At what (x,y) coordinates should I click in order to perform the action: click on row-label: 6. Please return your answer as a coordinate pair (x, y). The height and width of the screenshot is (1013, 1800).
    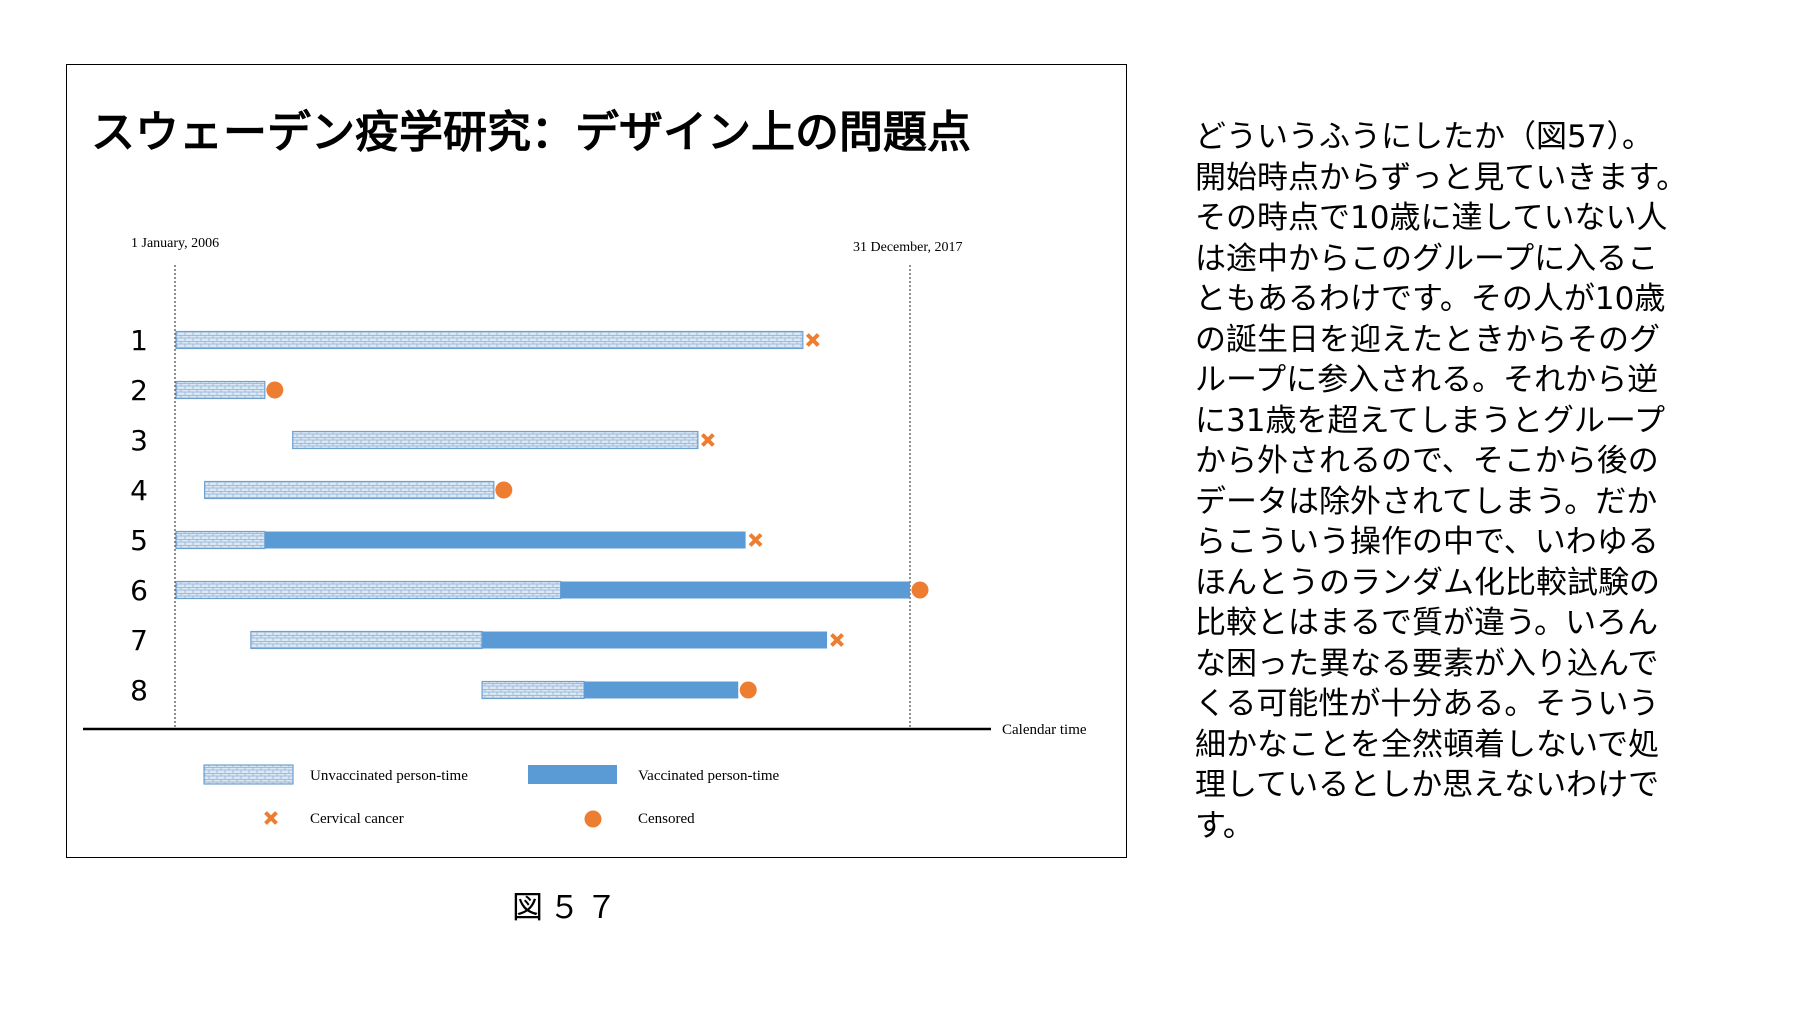
    Looking at the image, I should click on (139, 590).